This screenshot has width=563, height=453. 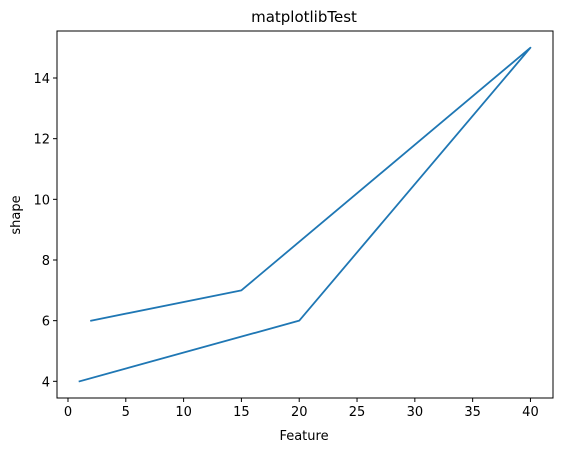 What do you see at coordinates (126, 412) in the screenshot?
I see `x-tick-label: 5` at bounding box center [126, 412].